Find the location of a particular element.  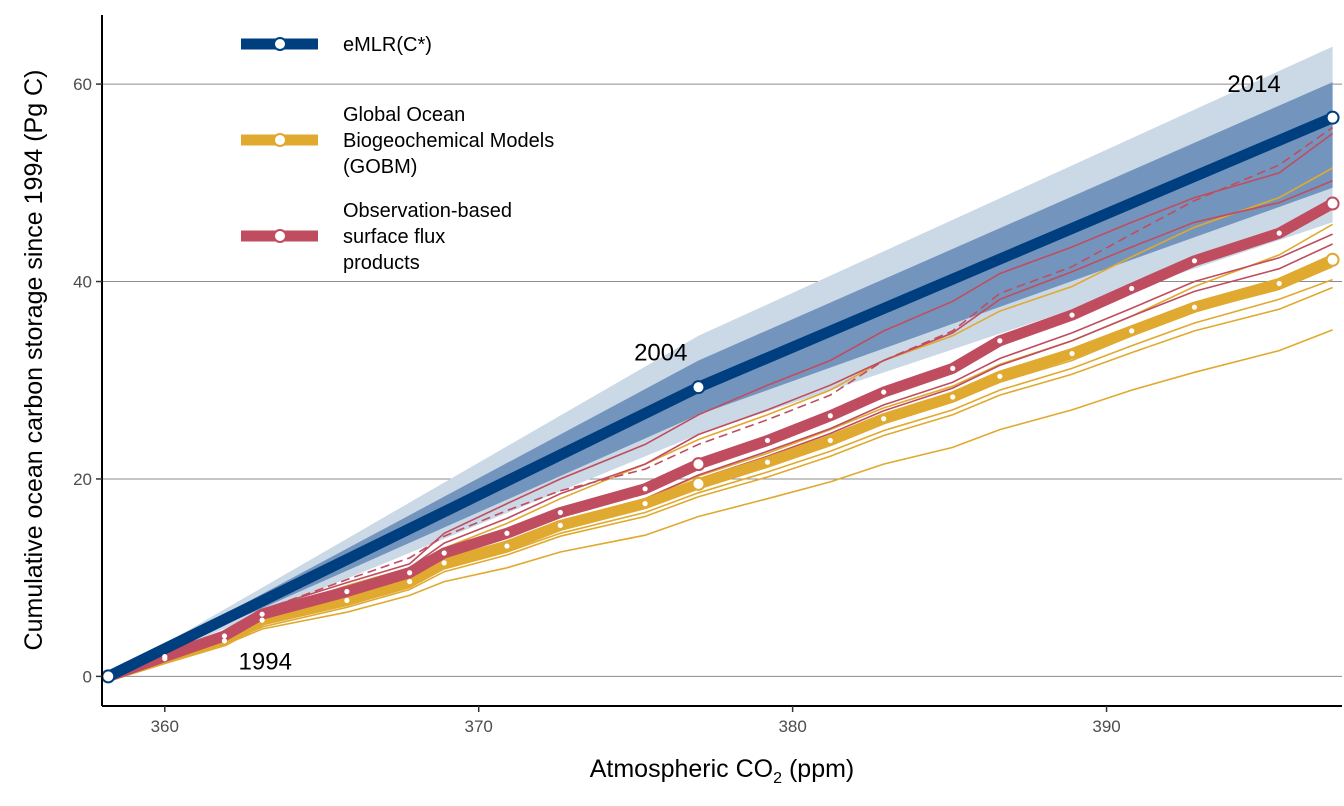

legend-label-line: Biogeochemical Models is located at coordinates (448, 141).